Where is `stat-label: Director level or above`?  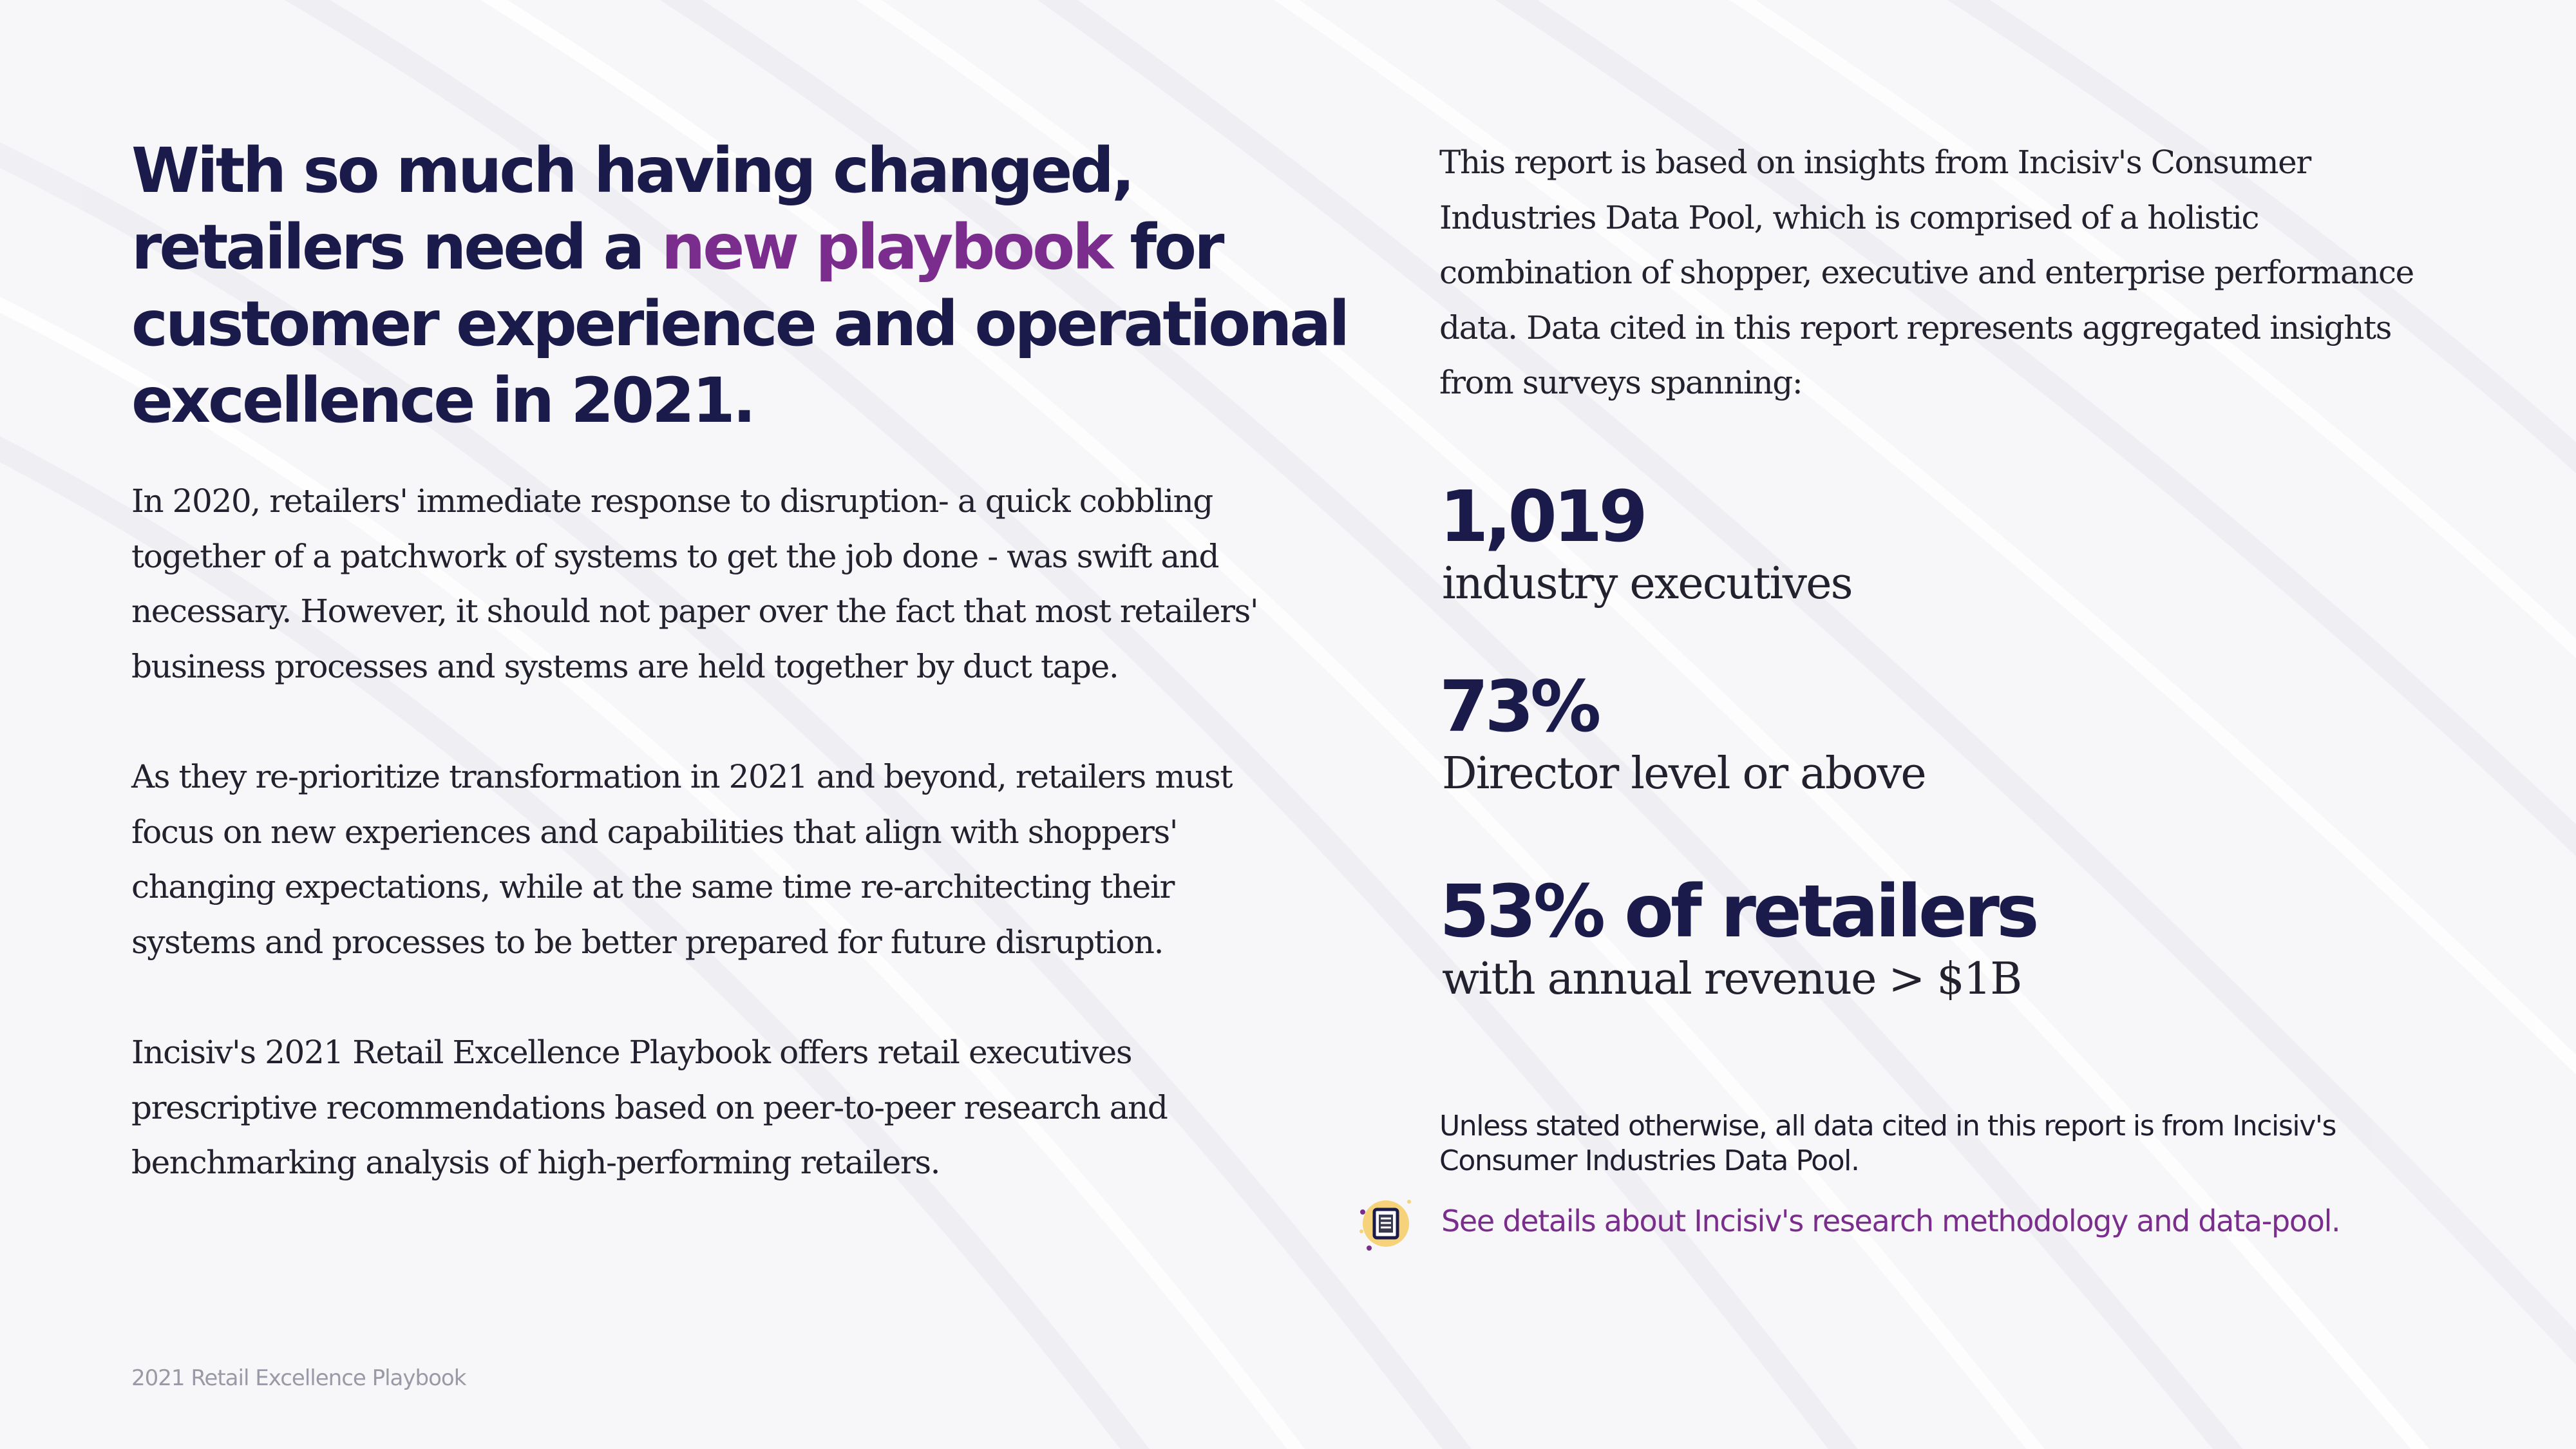
stat-label: Director level or above is located at coordinates (1684, 774).